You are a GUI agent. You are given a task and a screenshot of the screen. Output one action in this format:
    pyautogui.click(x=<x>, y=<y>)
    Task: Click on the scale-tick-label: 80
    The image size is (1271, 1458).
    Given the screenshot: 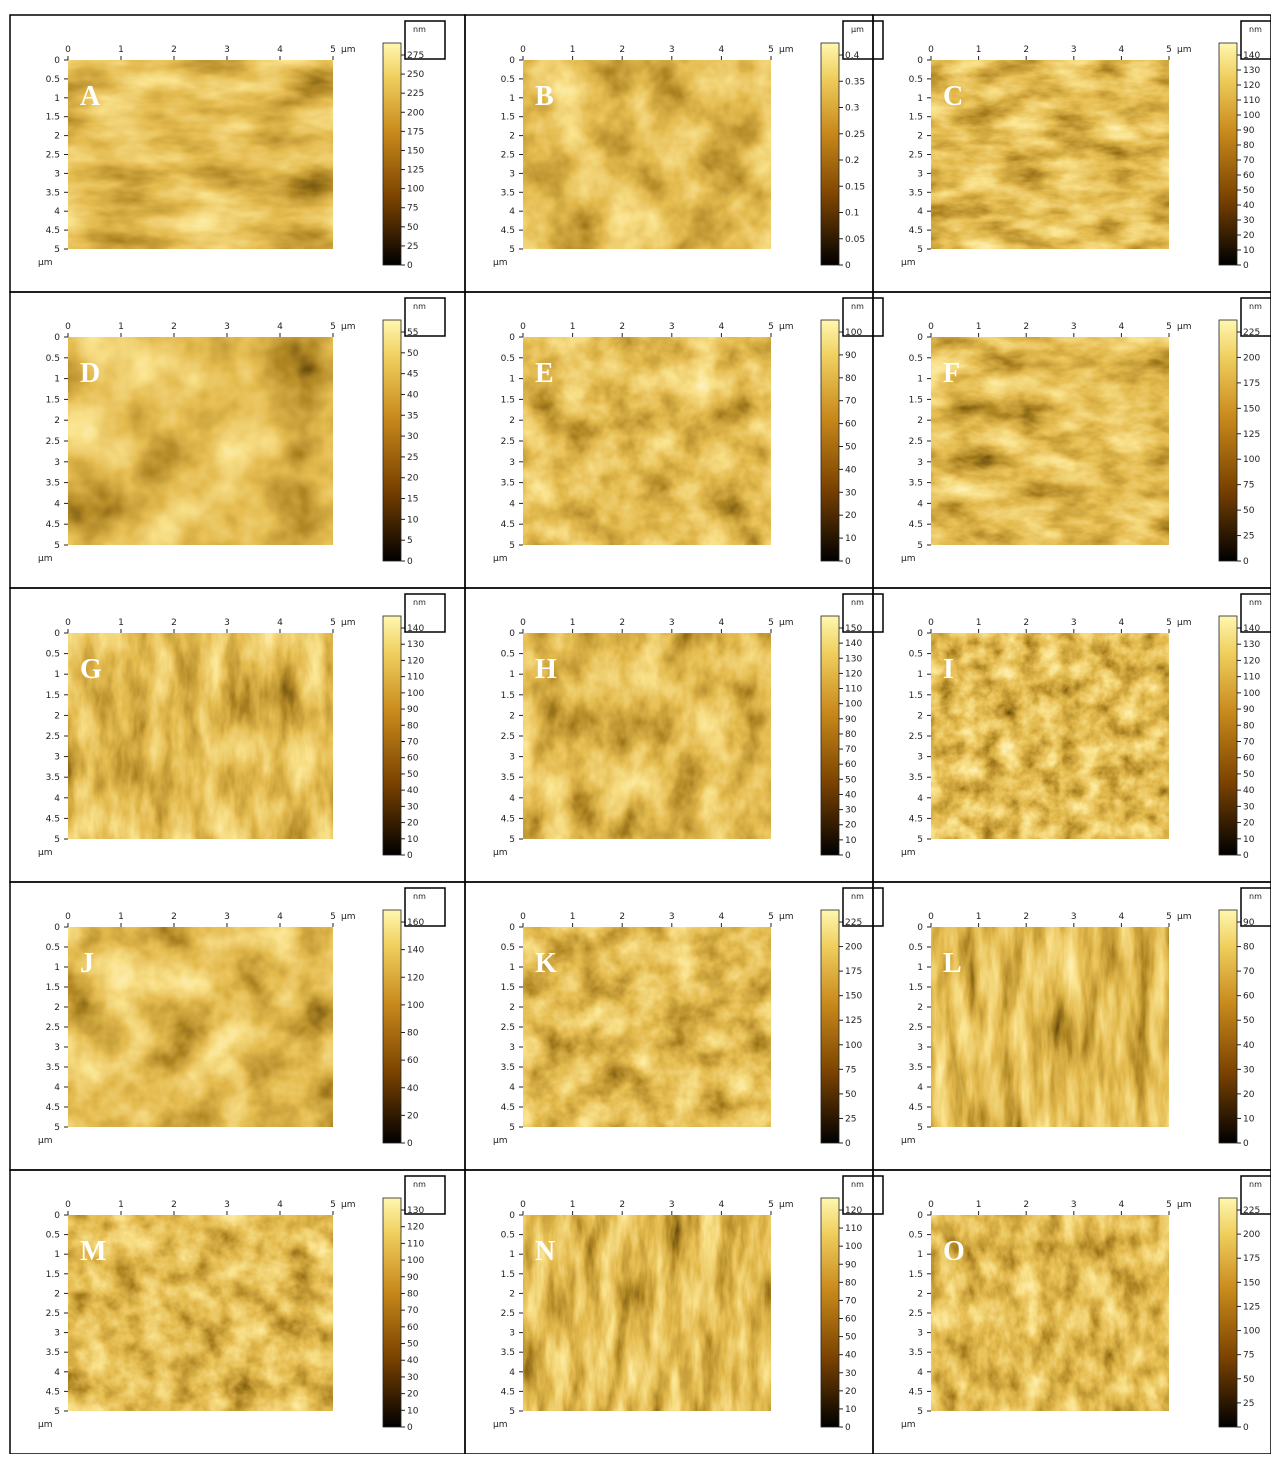 What is the action you would take?
    pyautogui.click(x=413, y=726)
    